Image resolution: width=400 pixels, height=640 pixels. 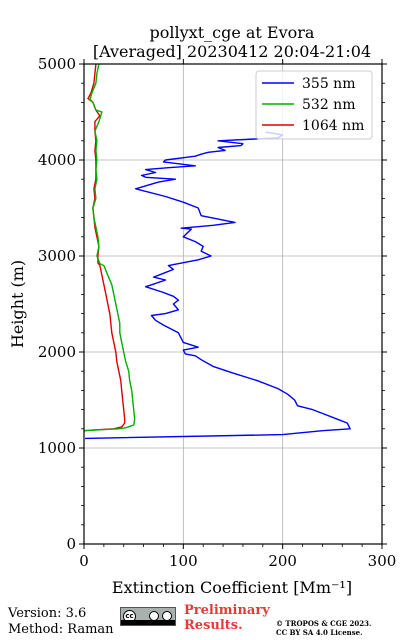 What do you see at coordinates (213, 625) in the screenshot?
I see `preliminary-line2: Results.` at bounding box center [213, 625].